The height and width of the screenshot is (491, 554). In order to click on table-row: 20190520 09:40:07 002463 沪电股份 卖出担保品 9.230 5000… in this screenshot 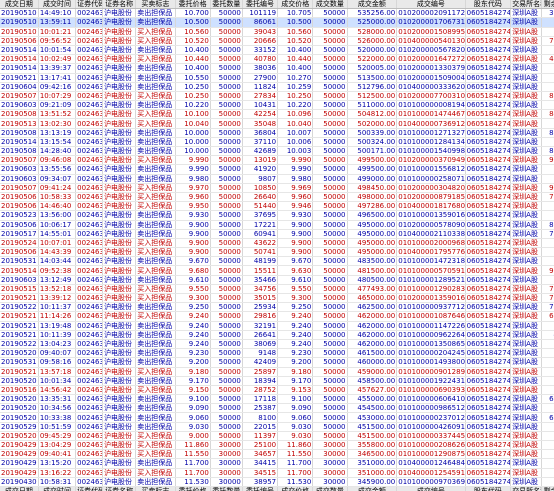, I will do `click(277, 353)`.